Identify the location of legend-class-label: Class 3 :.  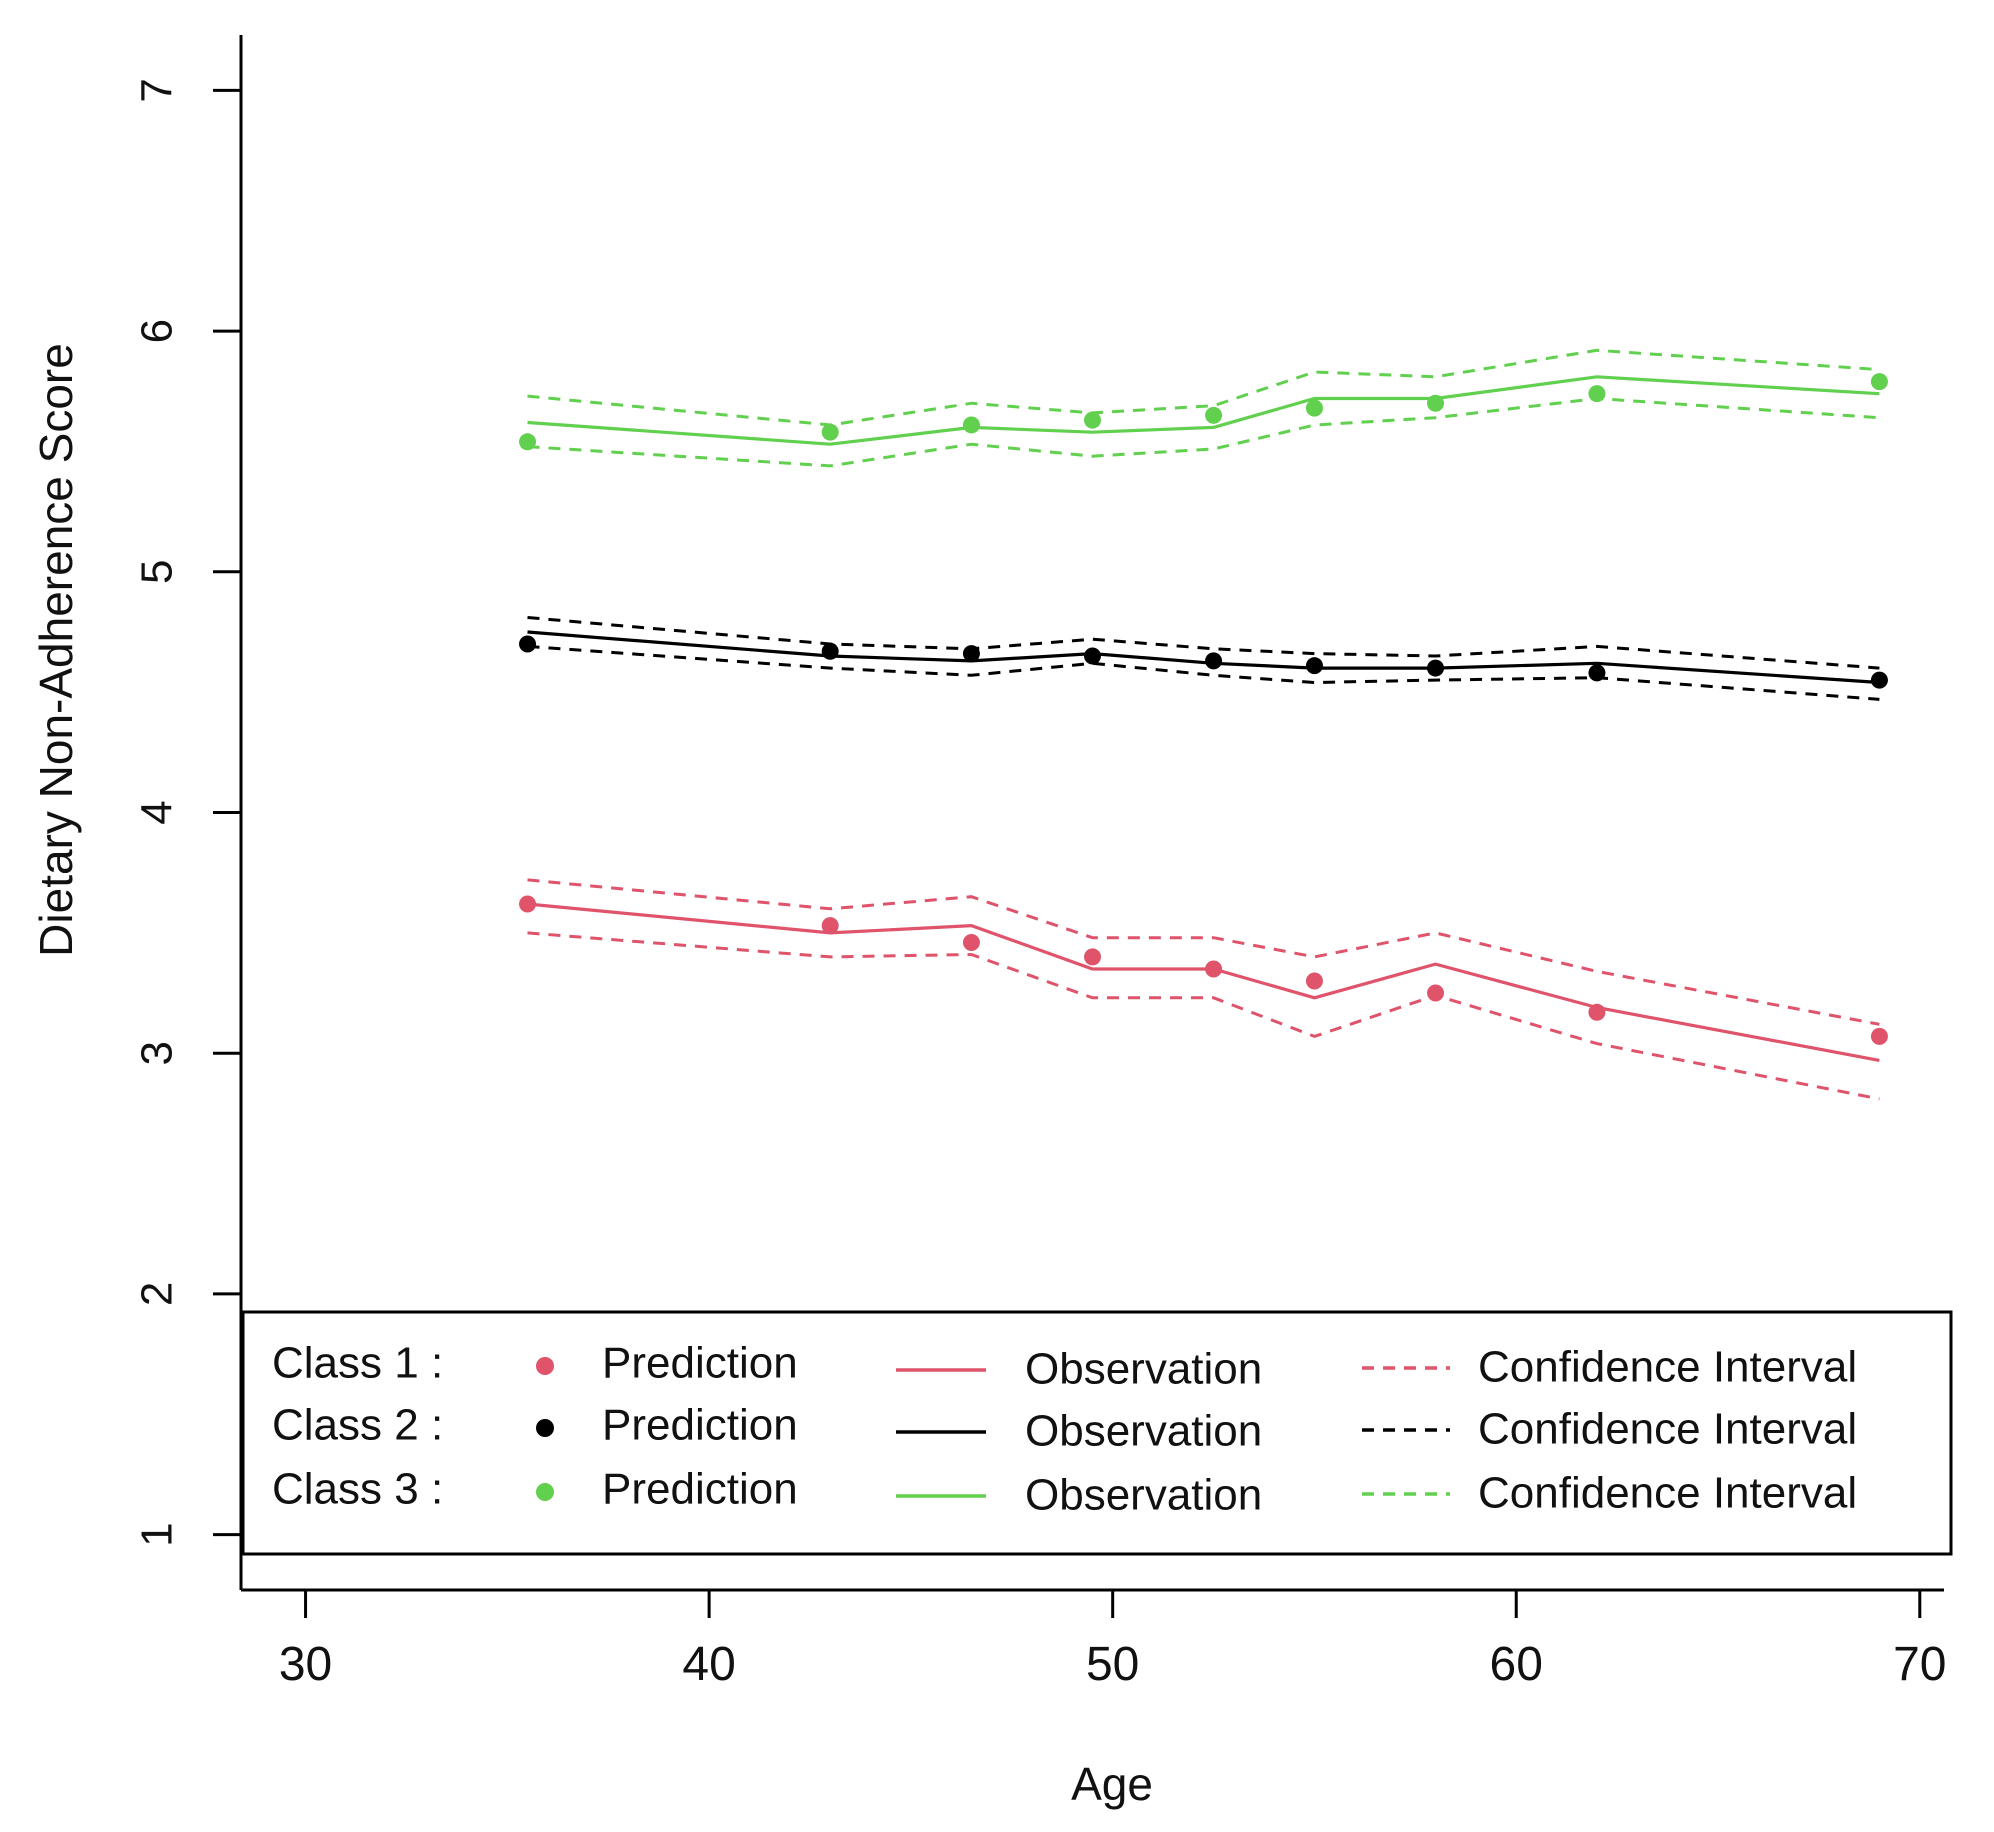
(357, 1489).